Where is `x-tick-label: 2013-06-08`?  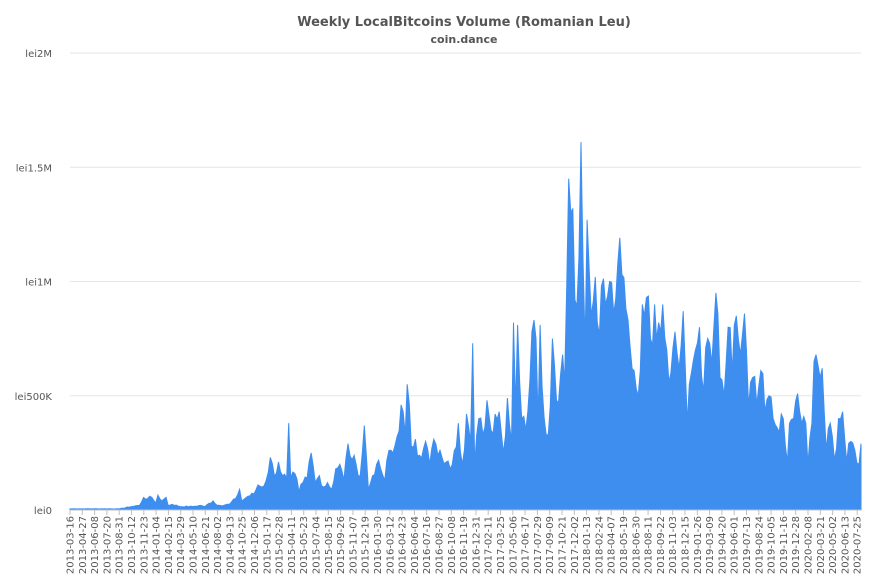
x-tick-label: 2013-06-08 is located at coordinates (95, 545).